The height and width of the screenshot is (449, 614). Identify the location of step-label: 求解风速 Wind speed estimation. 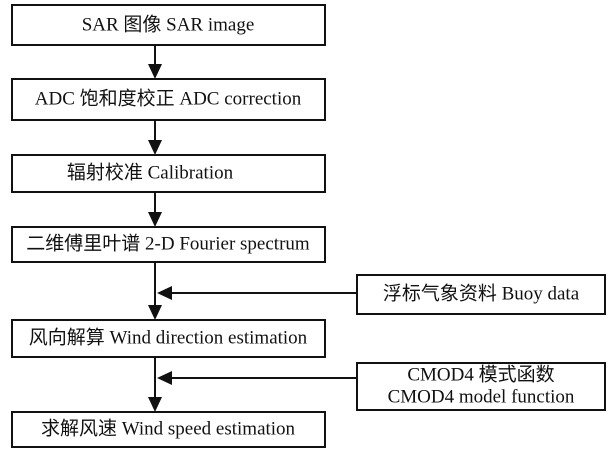
(168, 428).